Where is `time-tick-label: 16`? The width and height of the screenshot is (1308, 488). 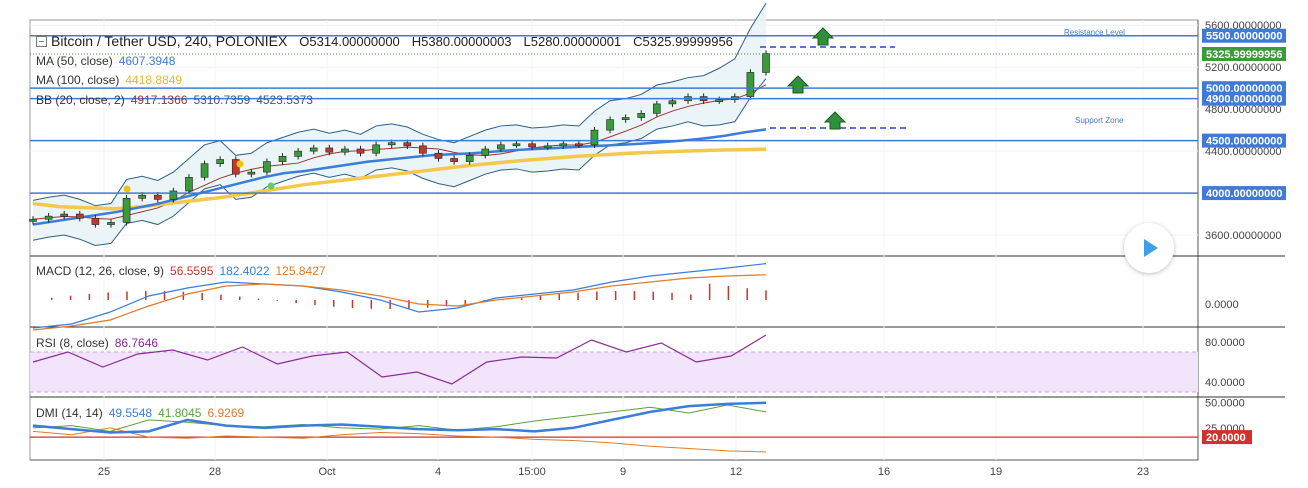
time-tick-label: 16 is located at coordinates (884, 472).